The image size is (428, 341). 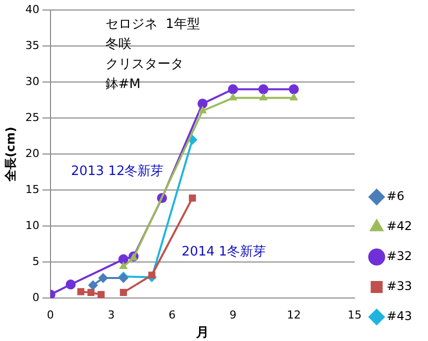 What do you see at coordinates (32, 9) in the screenshot?
I see `y-tick-label: 40` at bounding box center [32, 9].